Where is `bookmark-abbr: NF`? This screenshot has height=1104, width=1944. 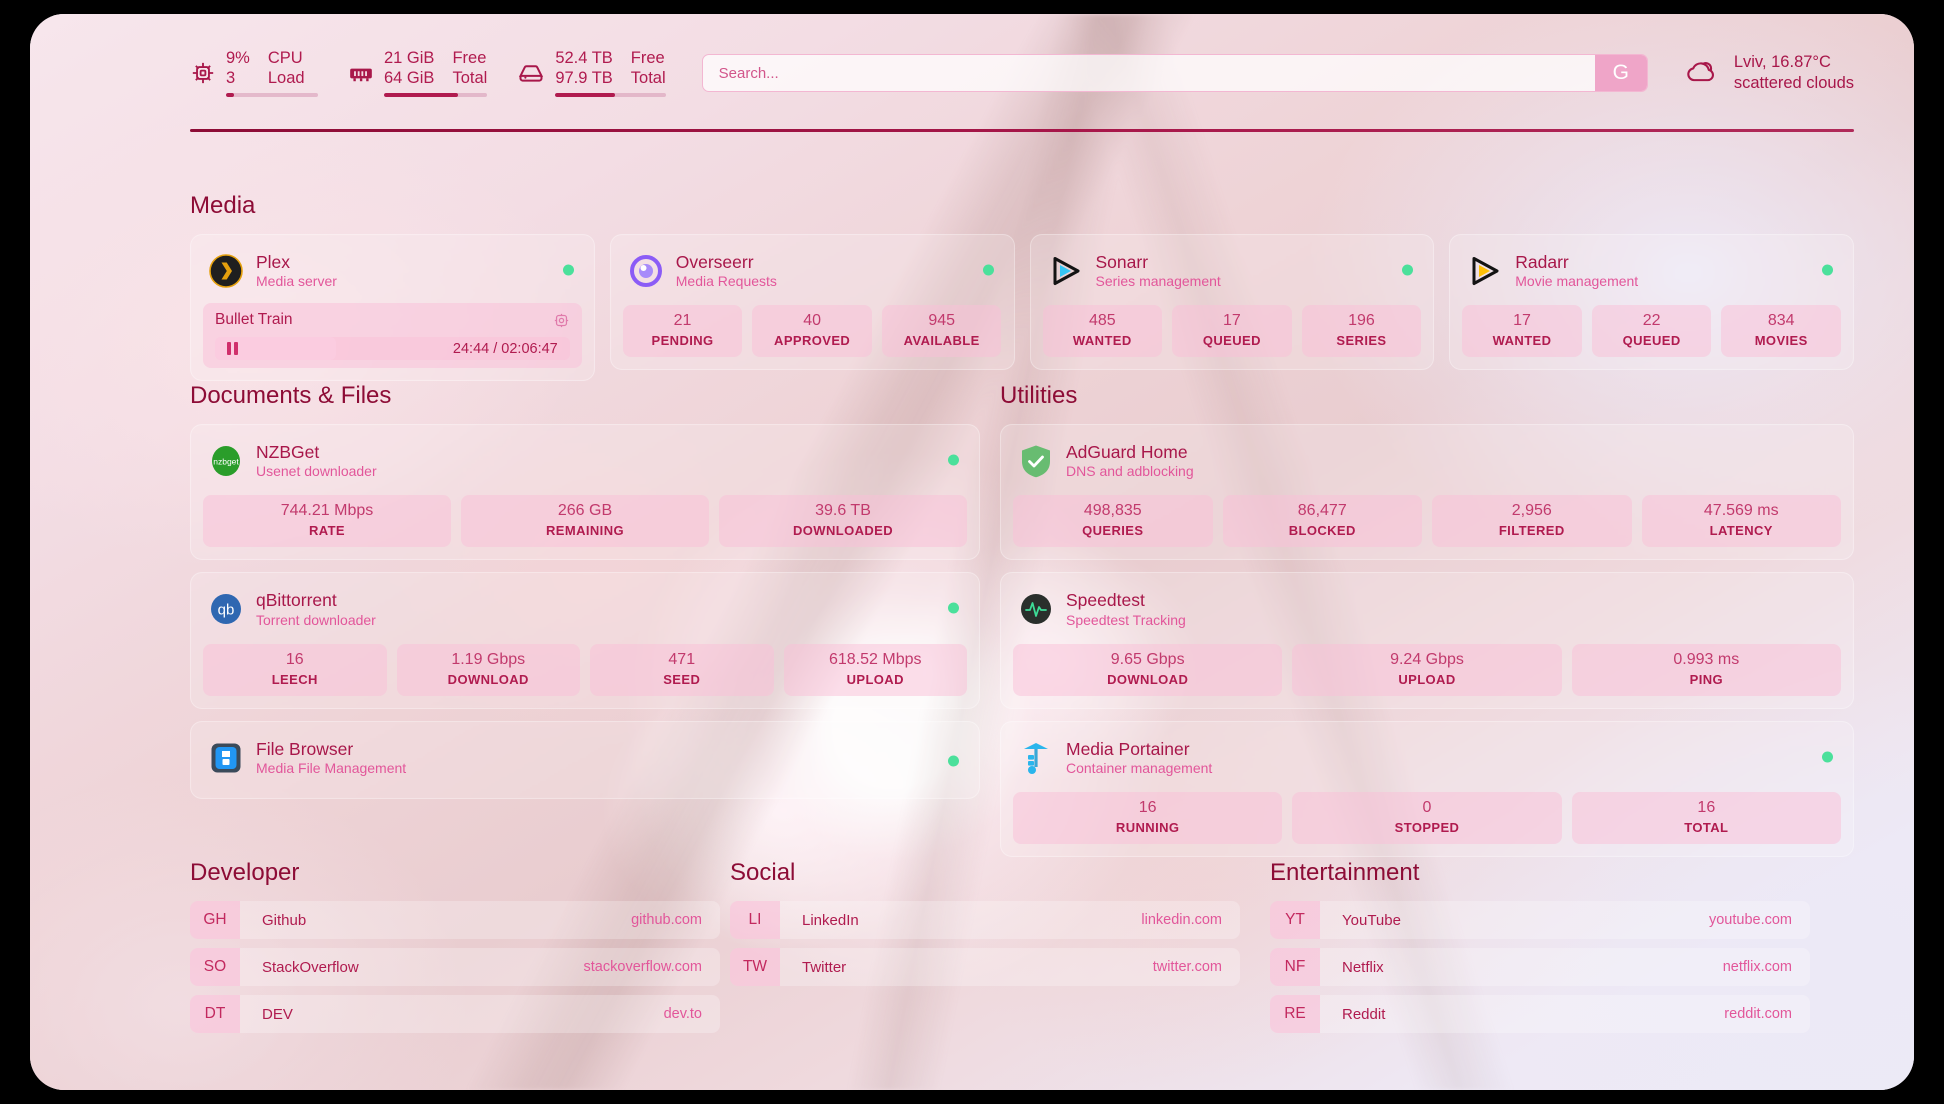 bookmark-abbr: NF is located at coordinates (1295, 967).